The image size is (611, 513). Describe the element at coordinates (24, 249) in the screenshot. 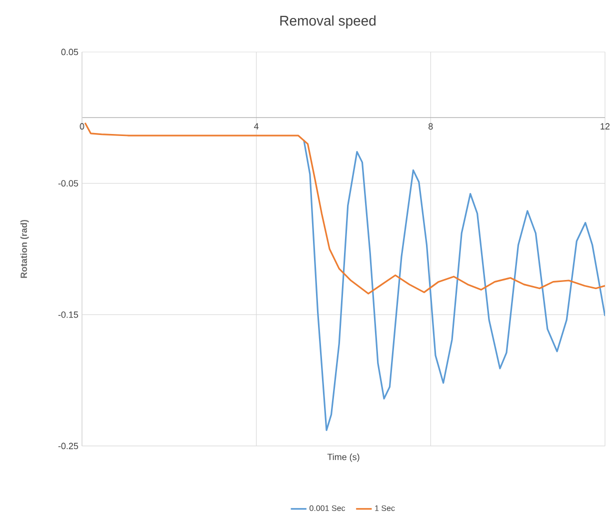

I see `y-axis-title: Rotation (rad)` at that location.